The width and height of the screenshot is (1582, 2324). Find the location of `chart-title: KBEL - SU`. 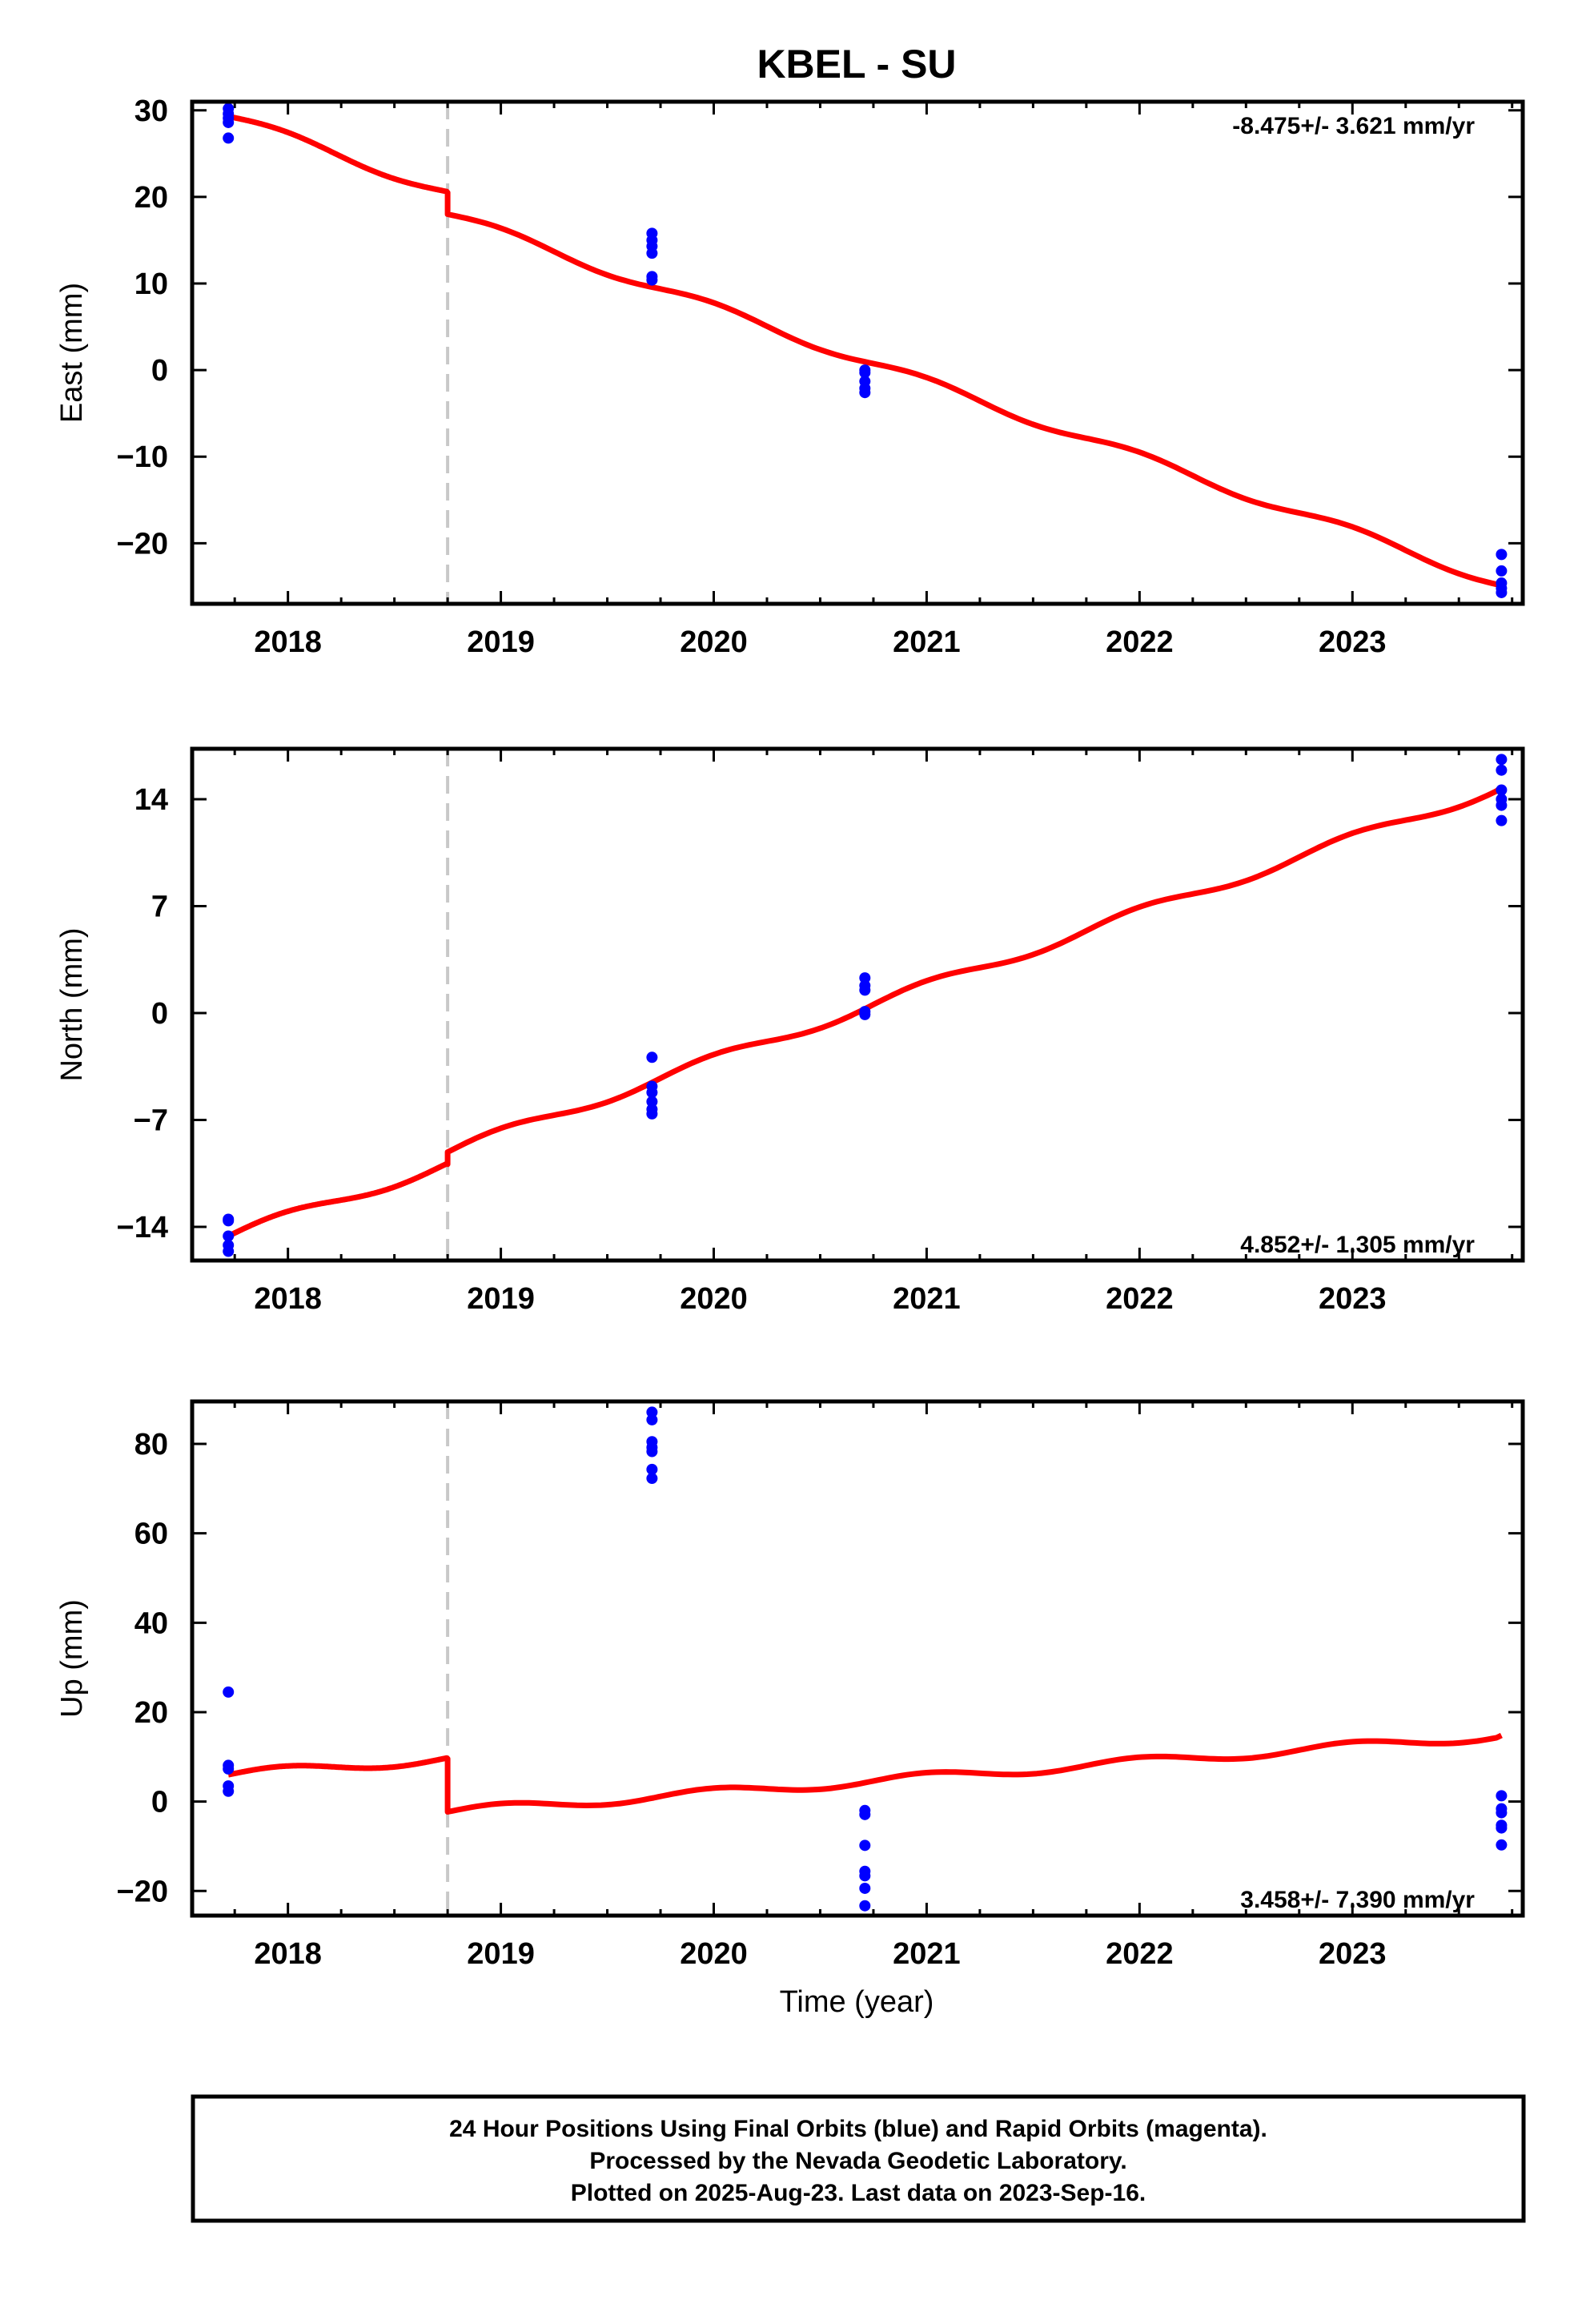

chart-title: KBEL - SU is located at coordinates (856, 64).